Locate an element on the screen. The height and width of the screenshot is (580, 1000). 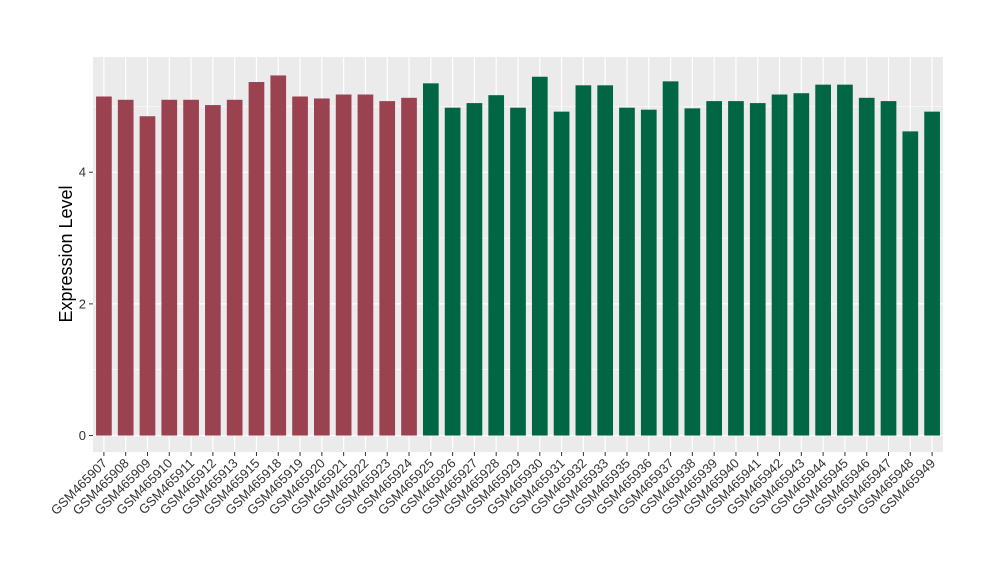
bar-GSM465915 is located at coordinates (256, 259).